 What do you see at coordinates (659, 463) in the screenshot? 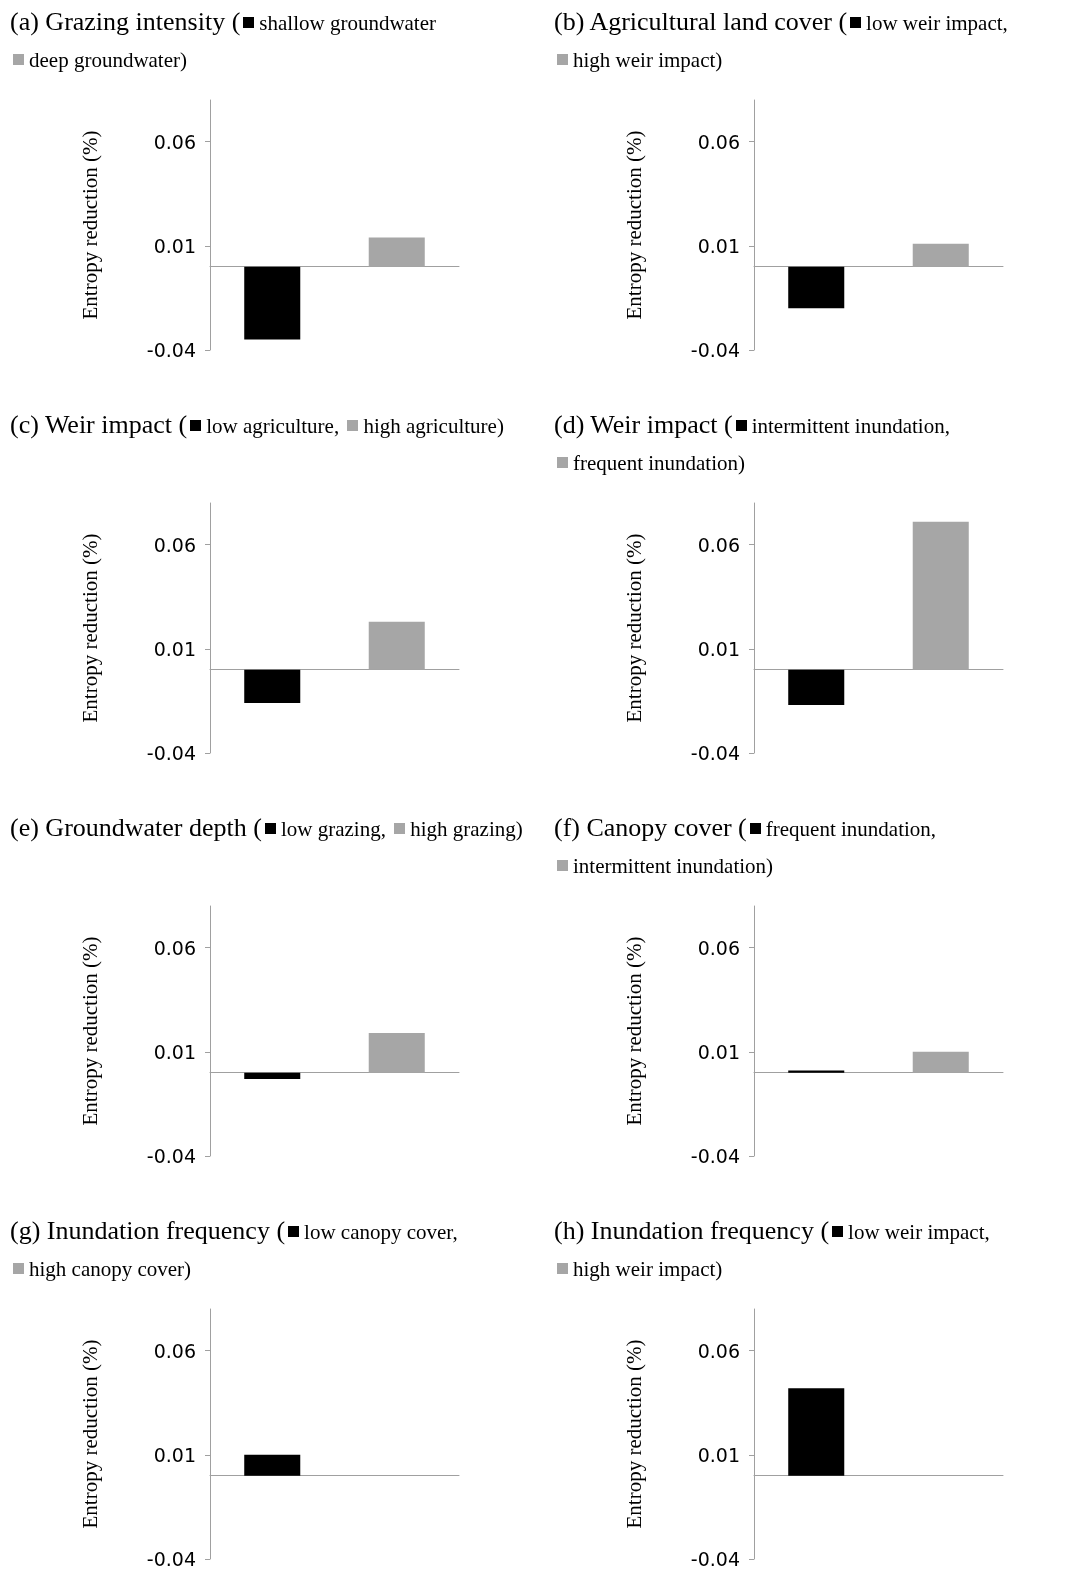
I see `legend-label: frequent inundation)` at bounding box center [659, 463].